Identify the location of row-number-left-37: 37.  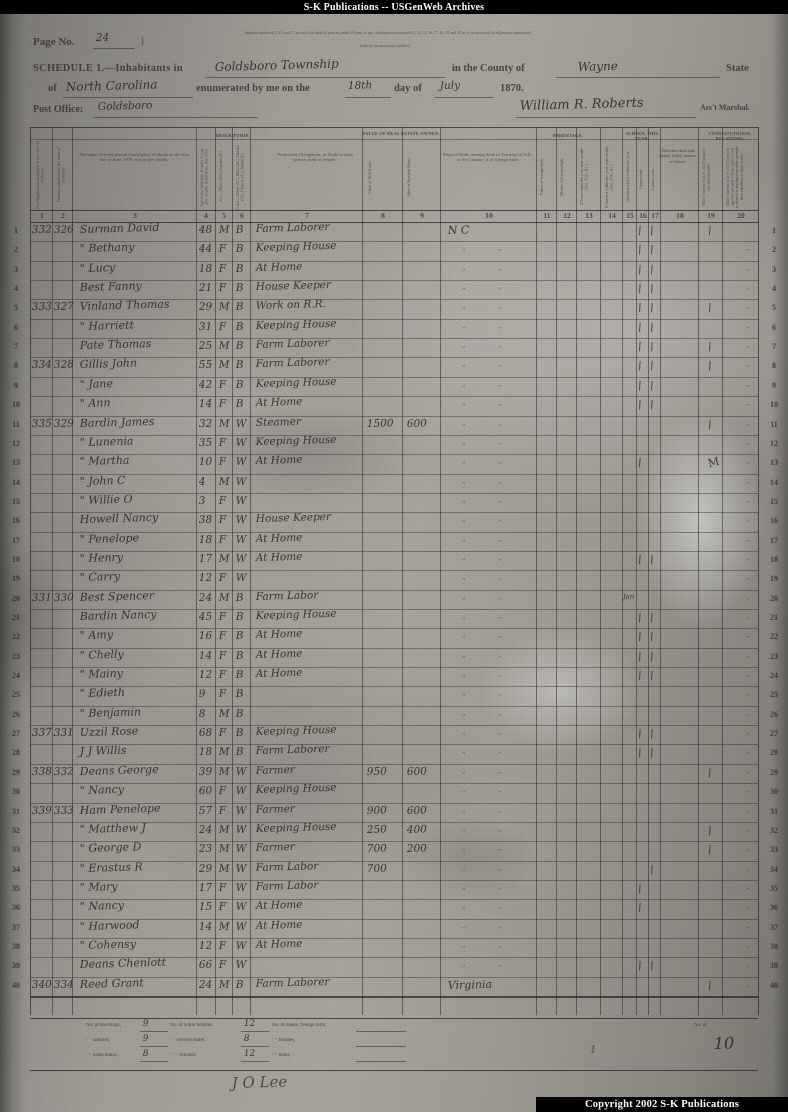
(16, 927).